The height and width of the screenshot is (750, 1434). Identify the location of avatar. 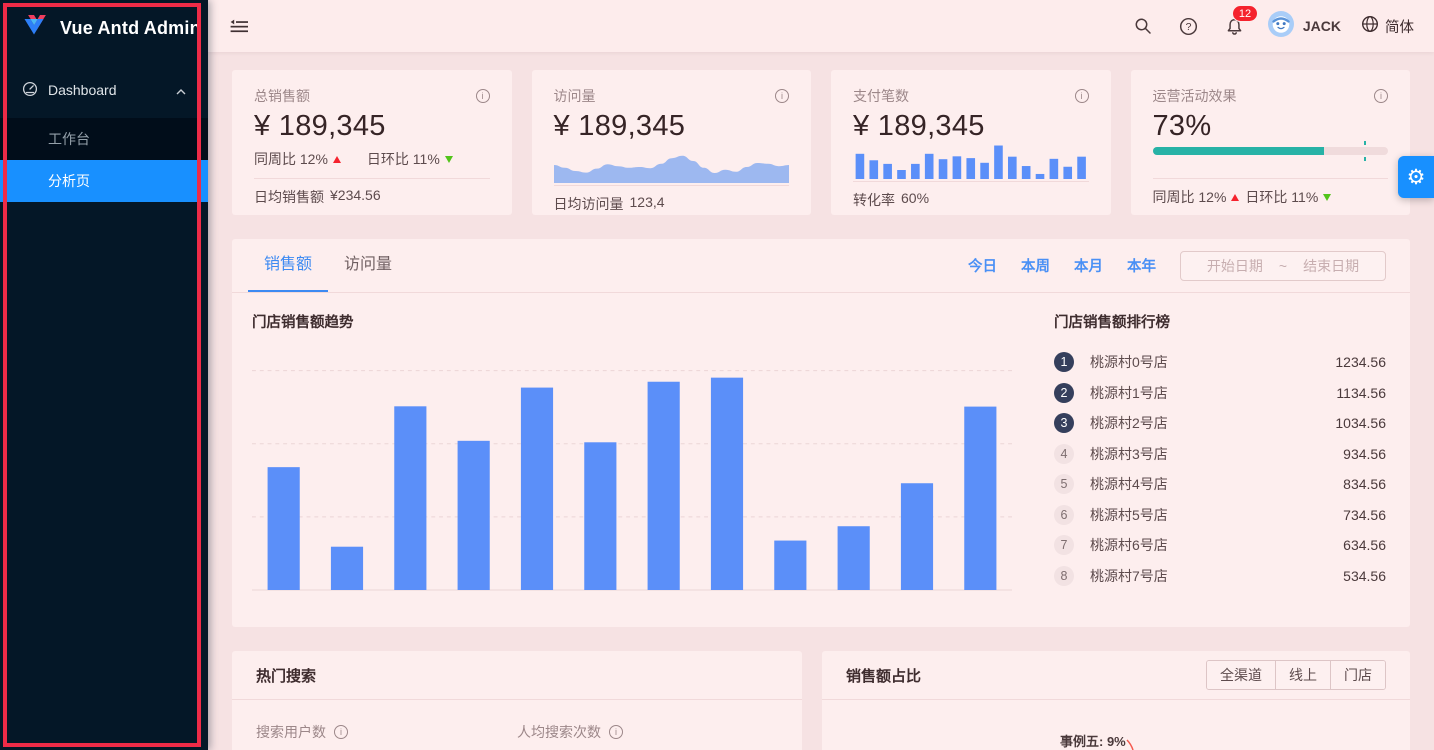
(1280, 26).